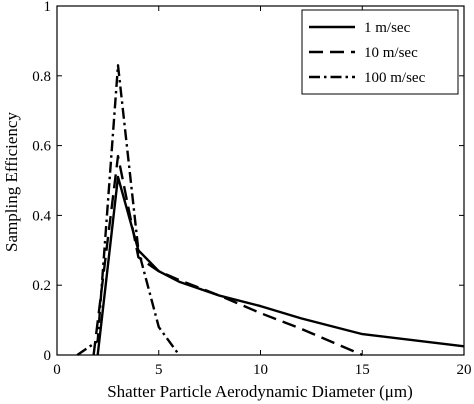 This screenshot has height=404, width=474. I want to click on legend: 1 m/sec 10 m/sec 100 m/sec, so click(380, 52).